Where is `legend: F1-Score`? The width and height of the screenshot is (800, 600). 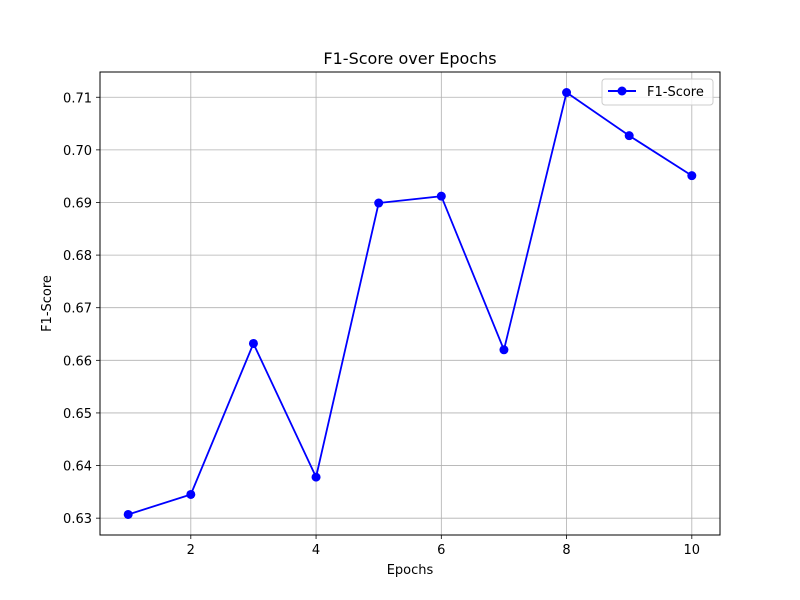
legend: F1-Score is located at coordinates (657, 92).